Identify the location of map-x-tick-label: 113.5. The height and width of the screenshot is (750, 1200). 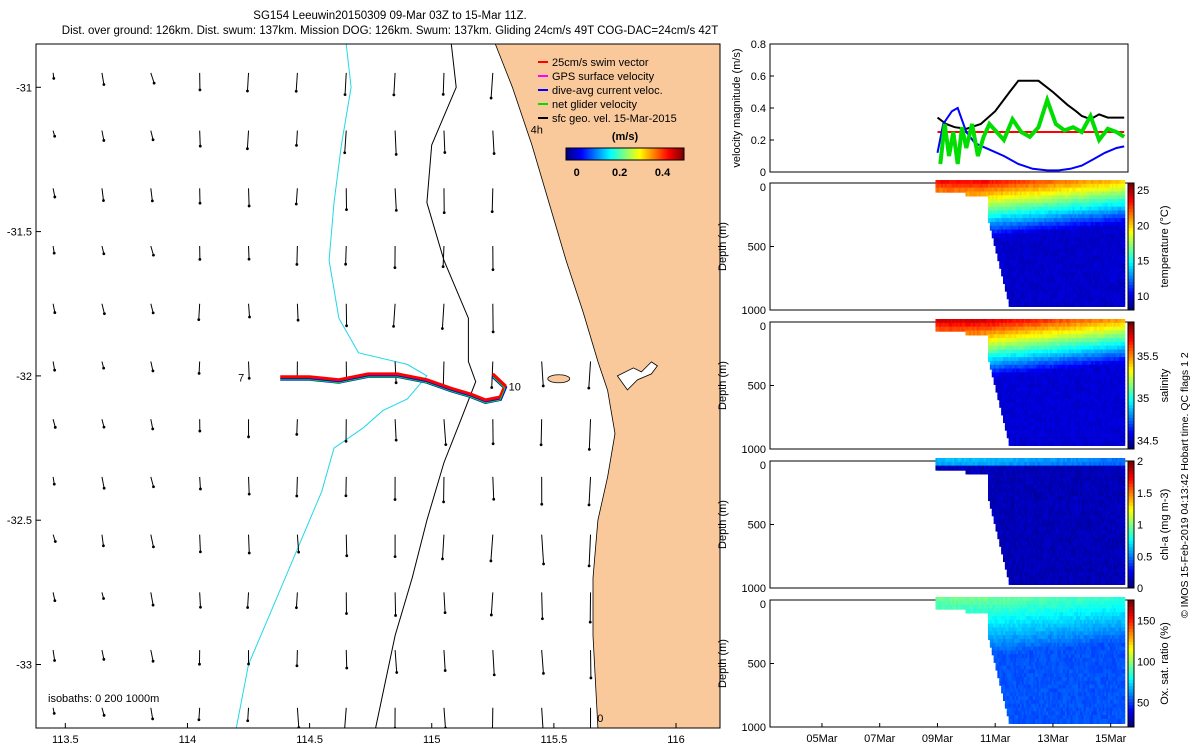
(65, 740).